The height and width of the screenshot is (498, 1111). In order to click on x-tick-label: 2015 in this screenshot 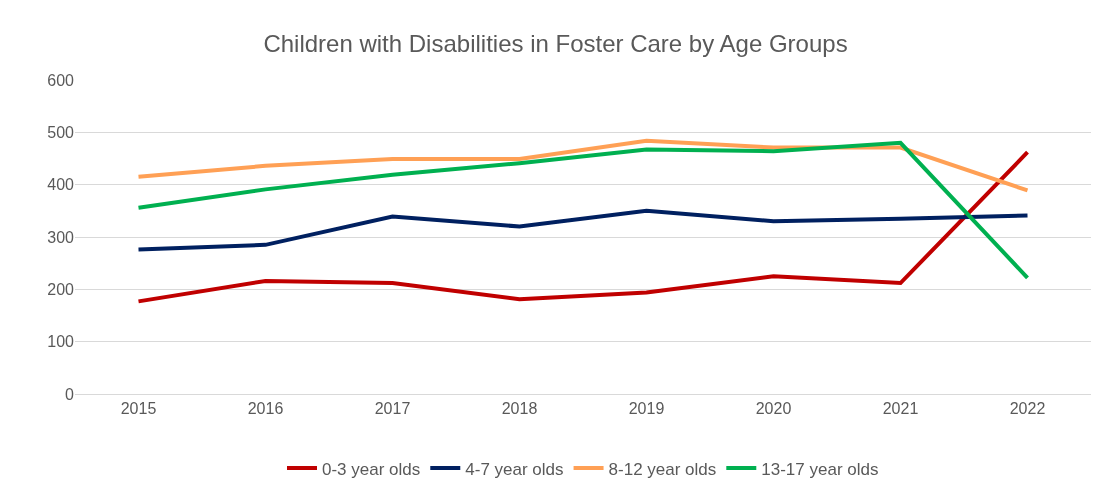, I will do `click(138, 409)`.